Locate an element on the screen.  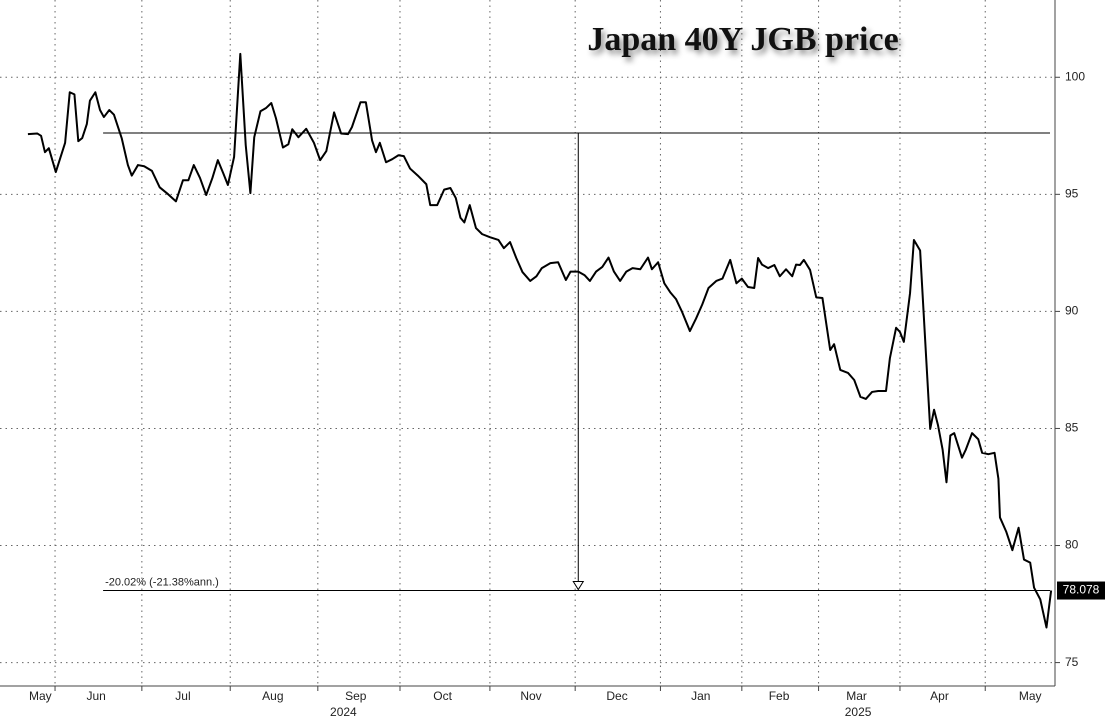
y-tick-label: 85 is located at coordinates (1072, 428).